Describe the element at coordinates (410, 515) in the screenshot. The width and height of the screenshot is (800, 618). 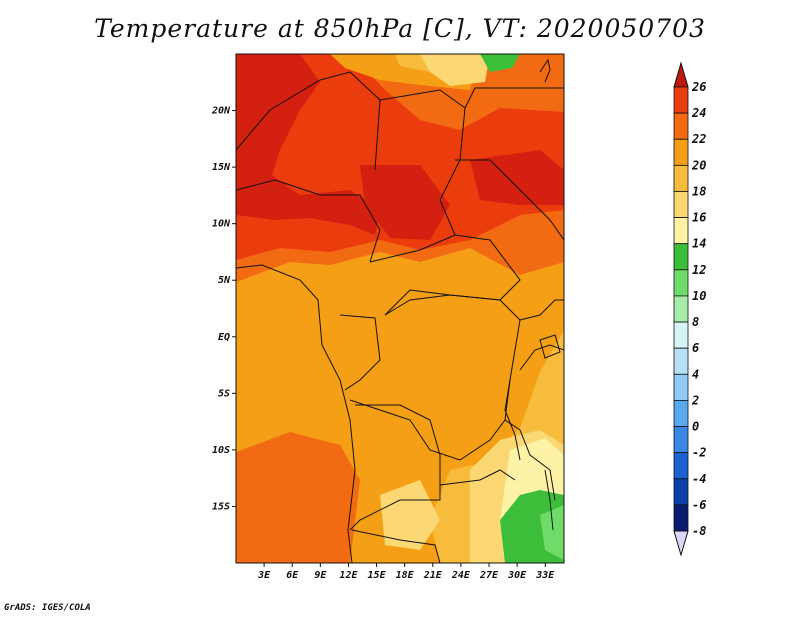
I see `field-band-south-16to18` at that location.